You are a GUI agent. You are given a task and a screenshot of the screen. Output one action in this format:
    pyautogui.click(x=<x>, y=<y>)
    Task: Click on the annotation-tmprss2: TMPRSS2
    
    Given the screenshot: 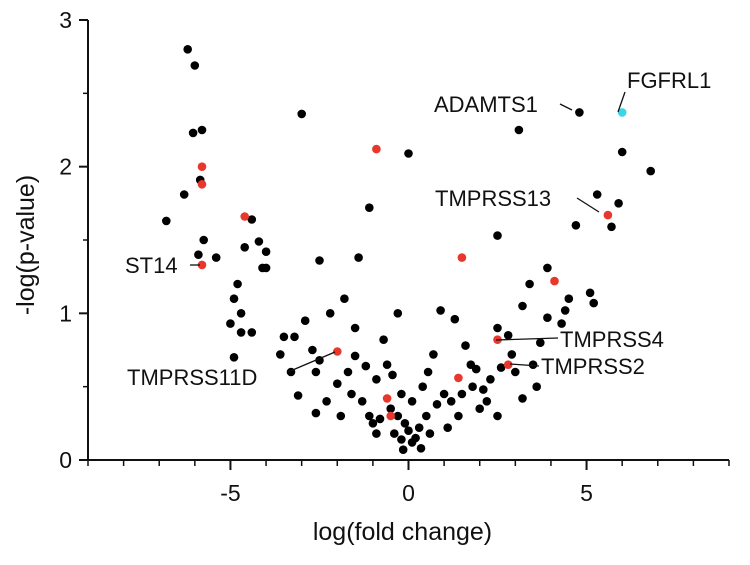 What is the action you would take?
    pyautogui.click(x=577, y=366)
    